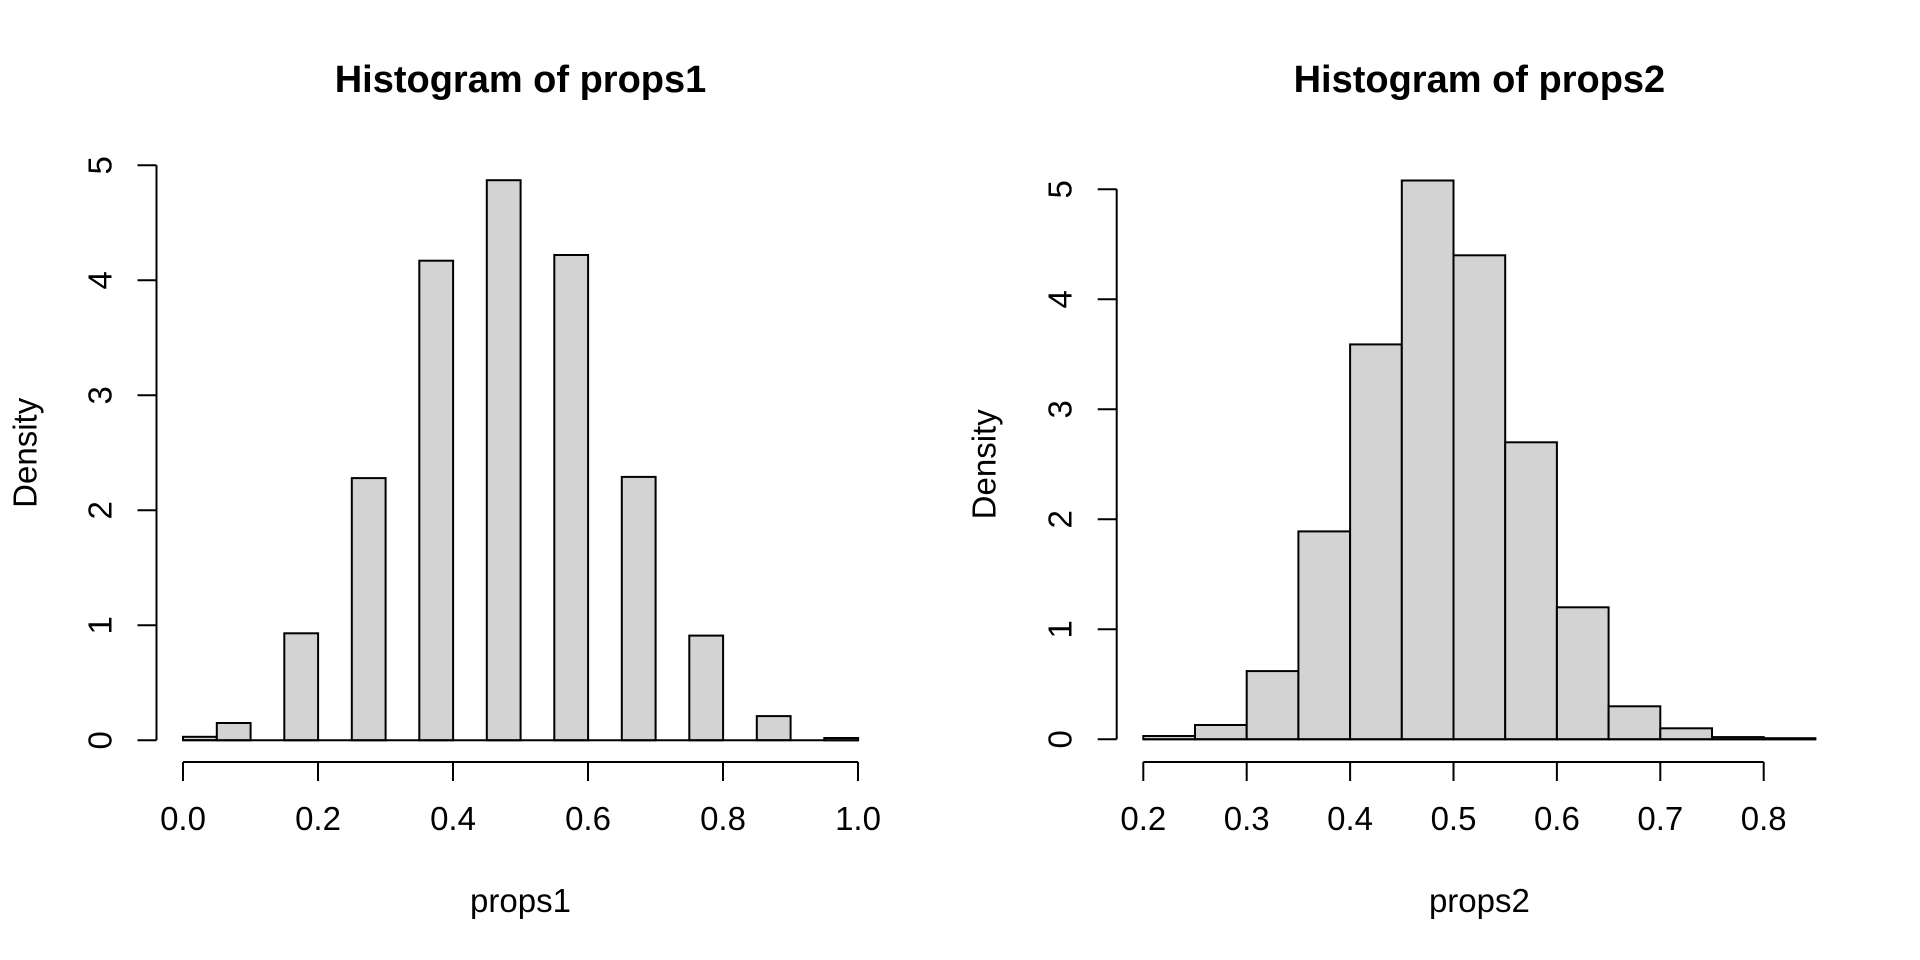  I want to click on x-tick-label: 0.3, so click(1247, 818).